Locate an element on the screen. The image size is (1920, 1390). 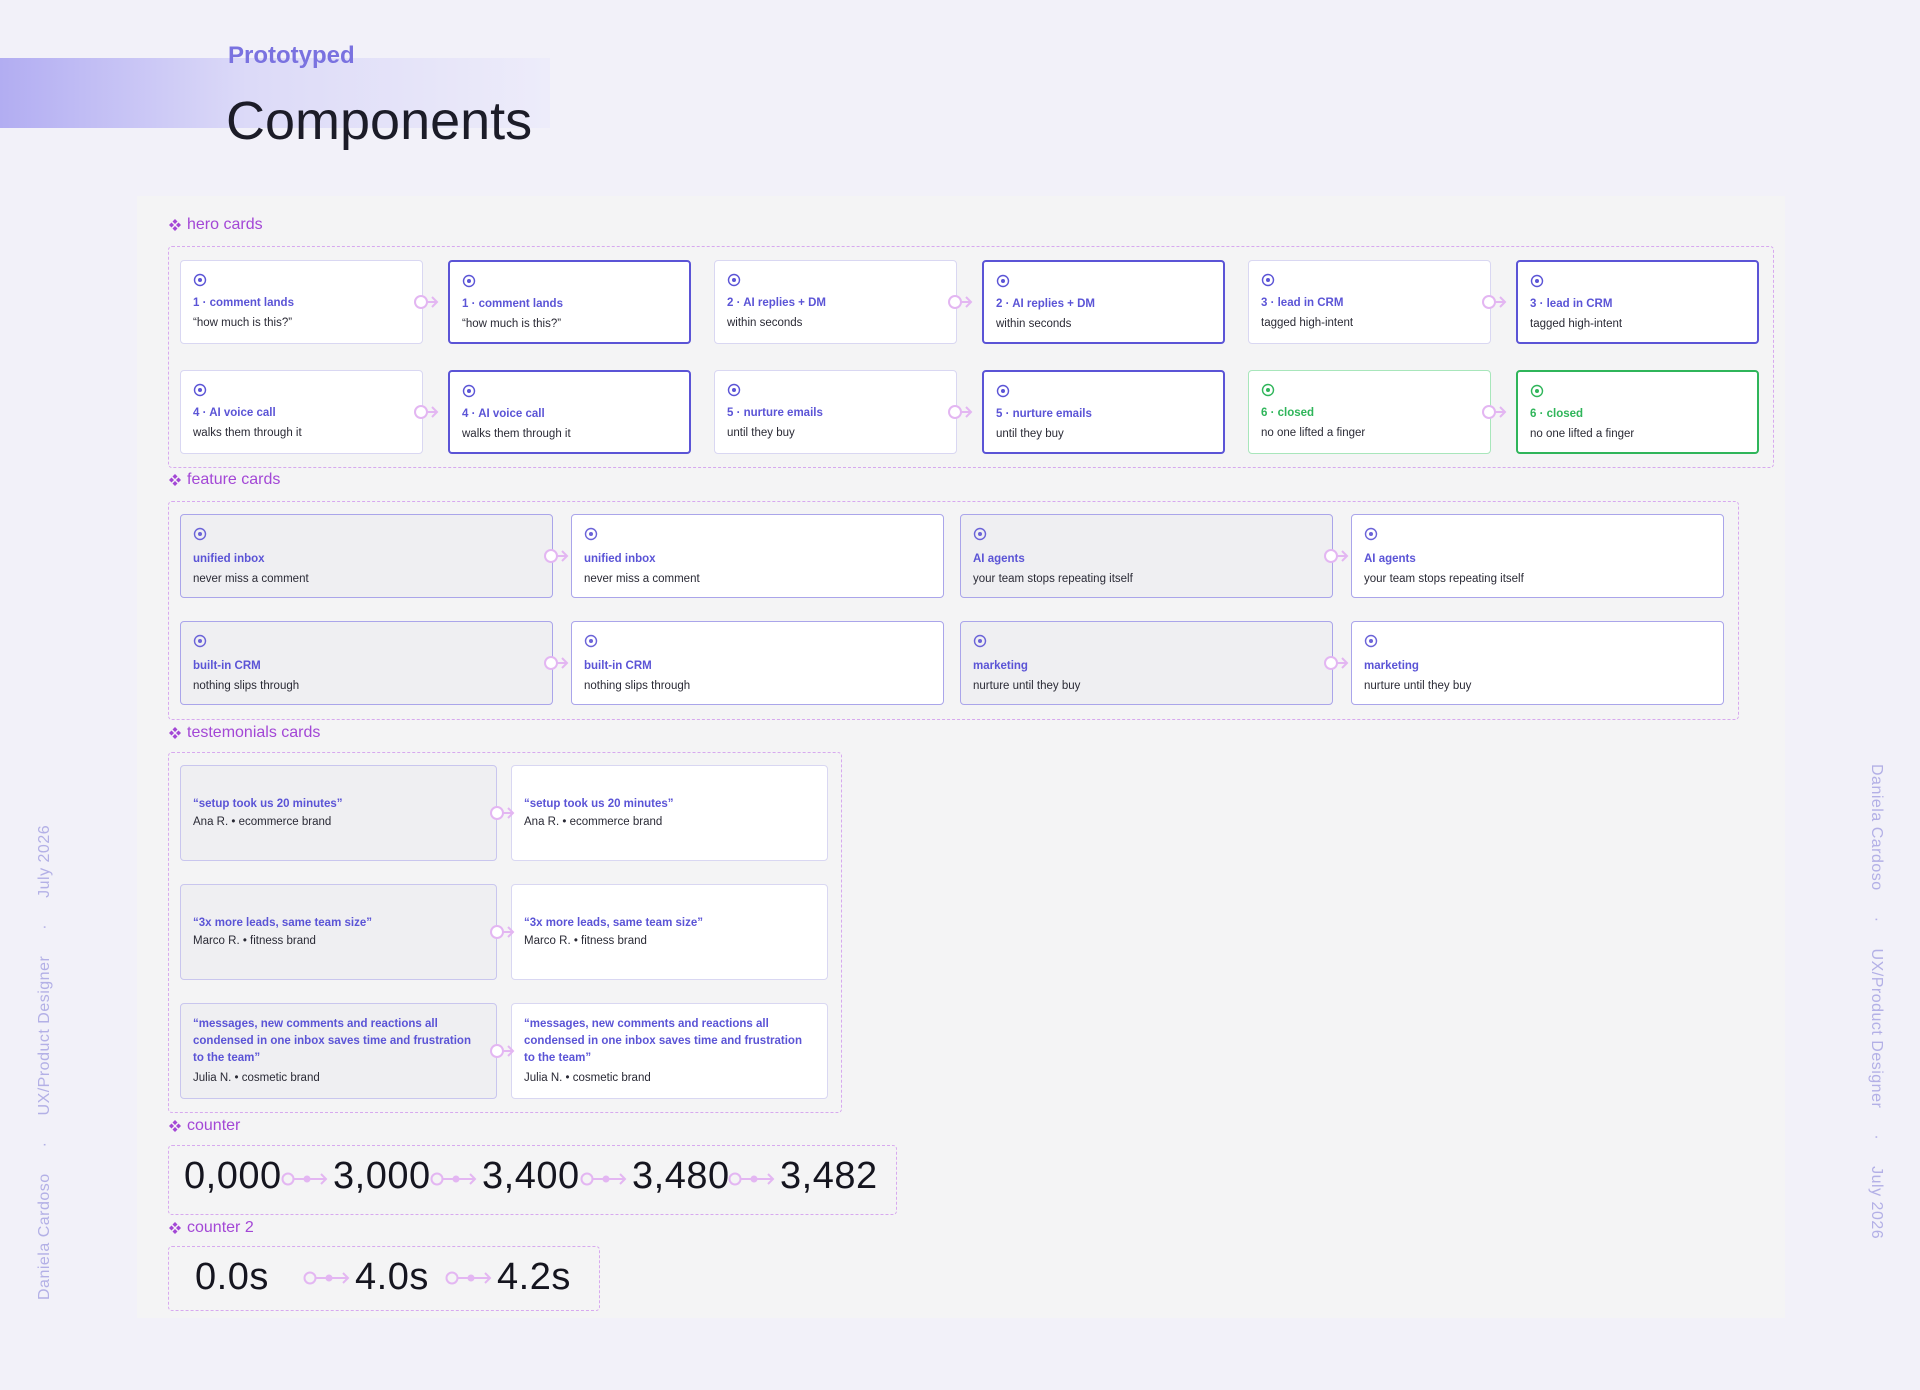
section-label: counter 2 is located at coordinates (211, 1228).